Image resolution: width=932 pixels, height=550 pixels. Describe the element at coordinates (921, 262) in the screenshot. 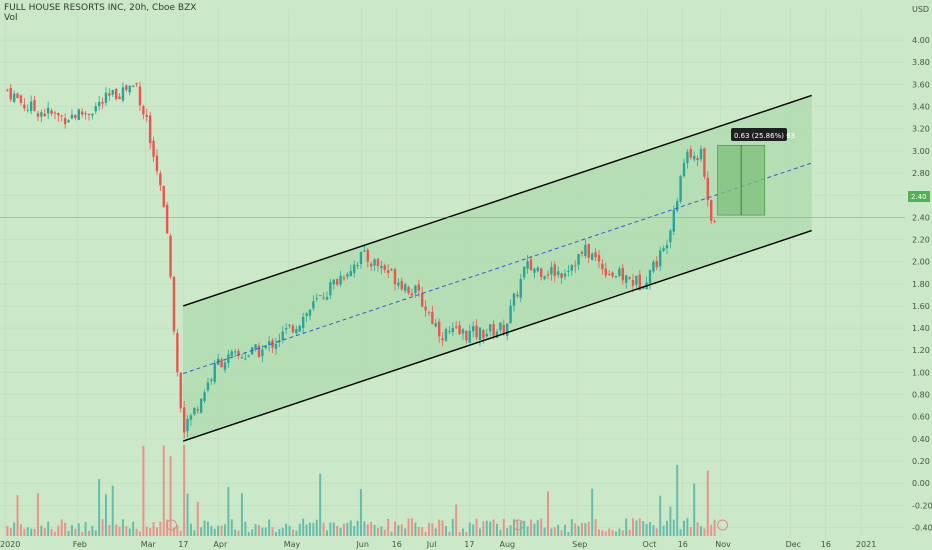

I see `price-axis-tick: 2.00` at that location.